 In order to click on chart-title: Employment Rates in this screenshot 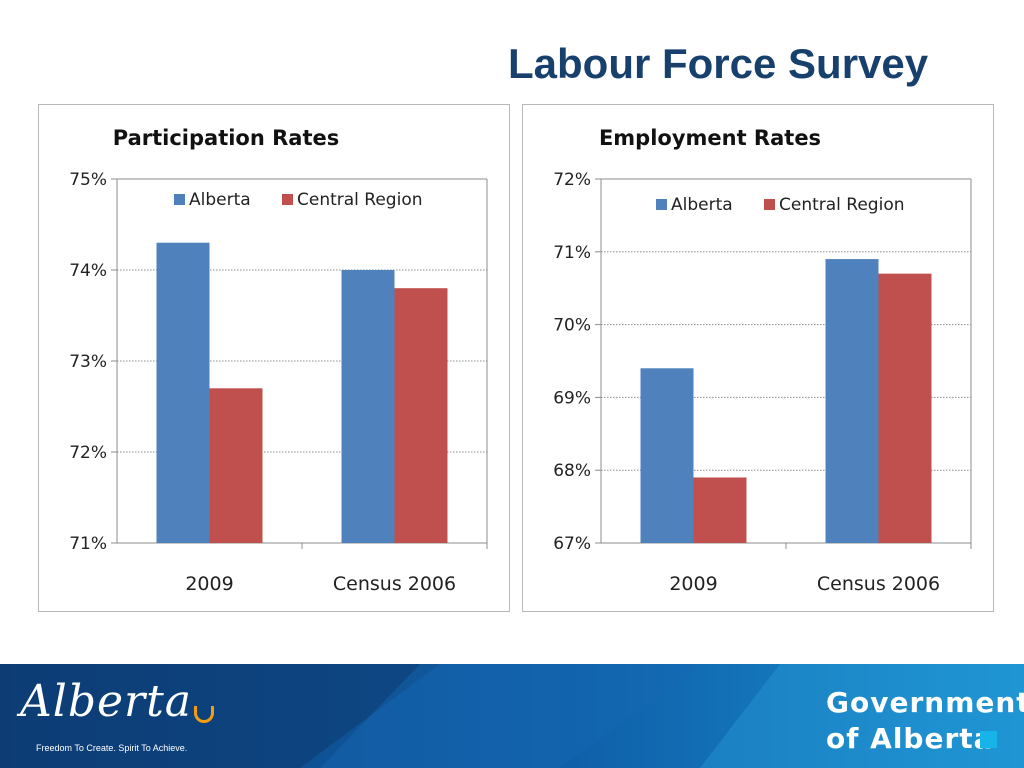, I will do `click(710, 138)`.